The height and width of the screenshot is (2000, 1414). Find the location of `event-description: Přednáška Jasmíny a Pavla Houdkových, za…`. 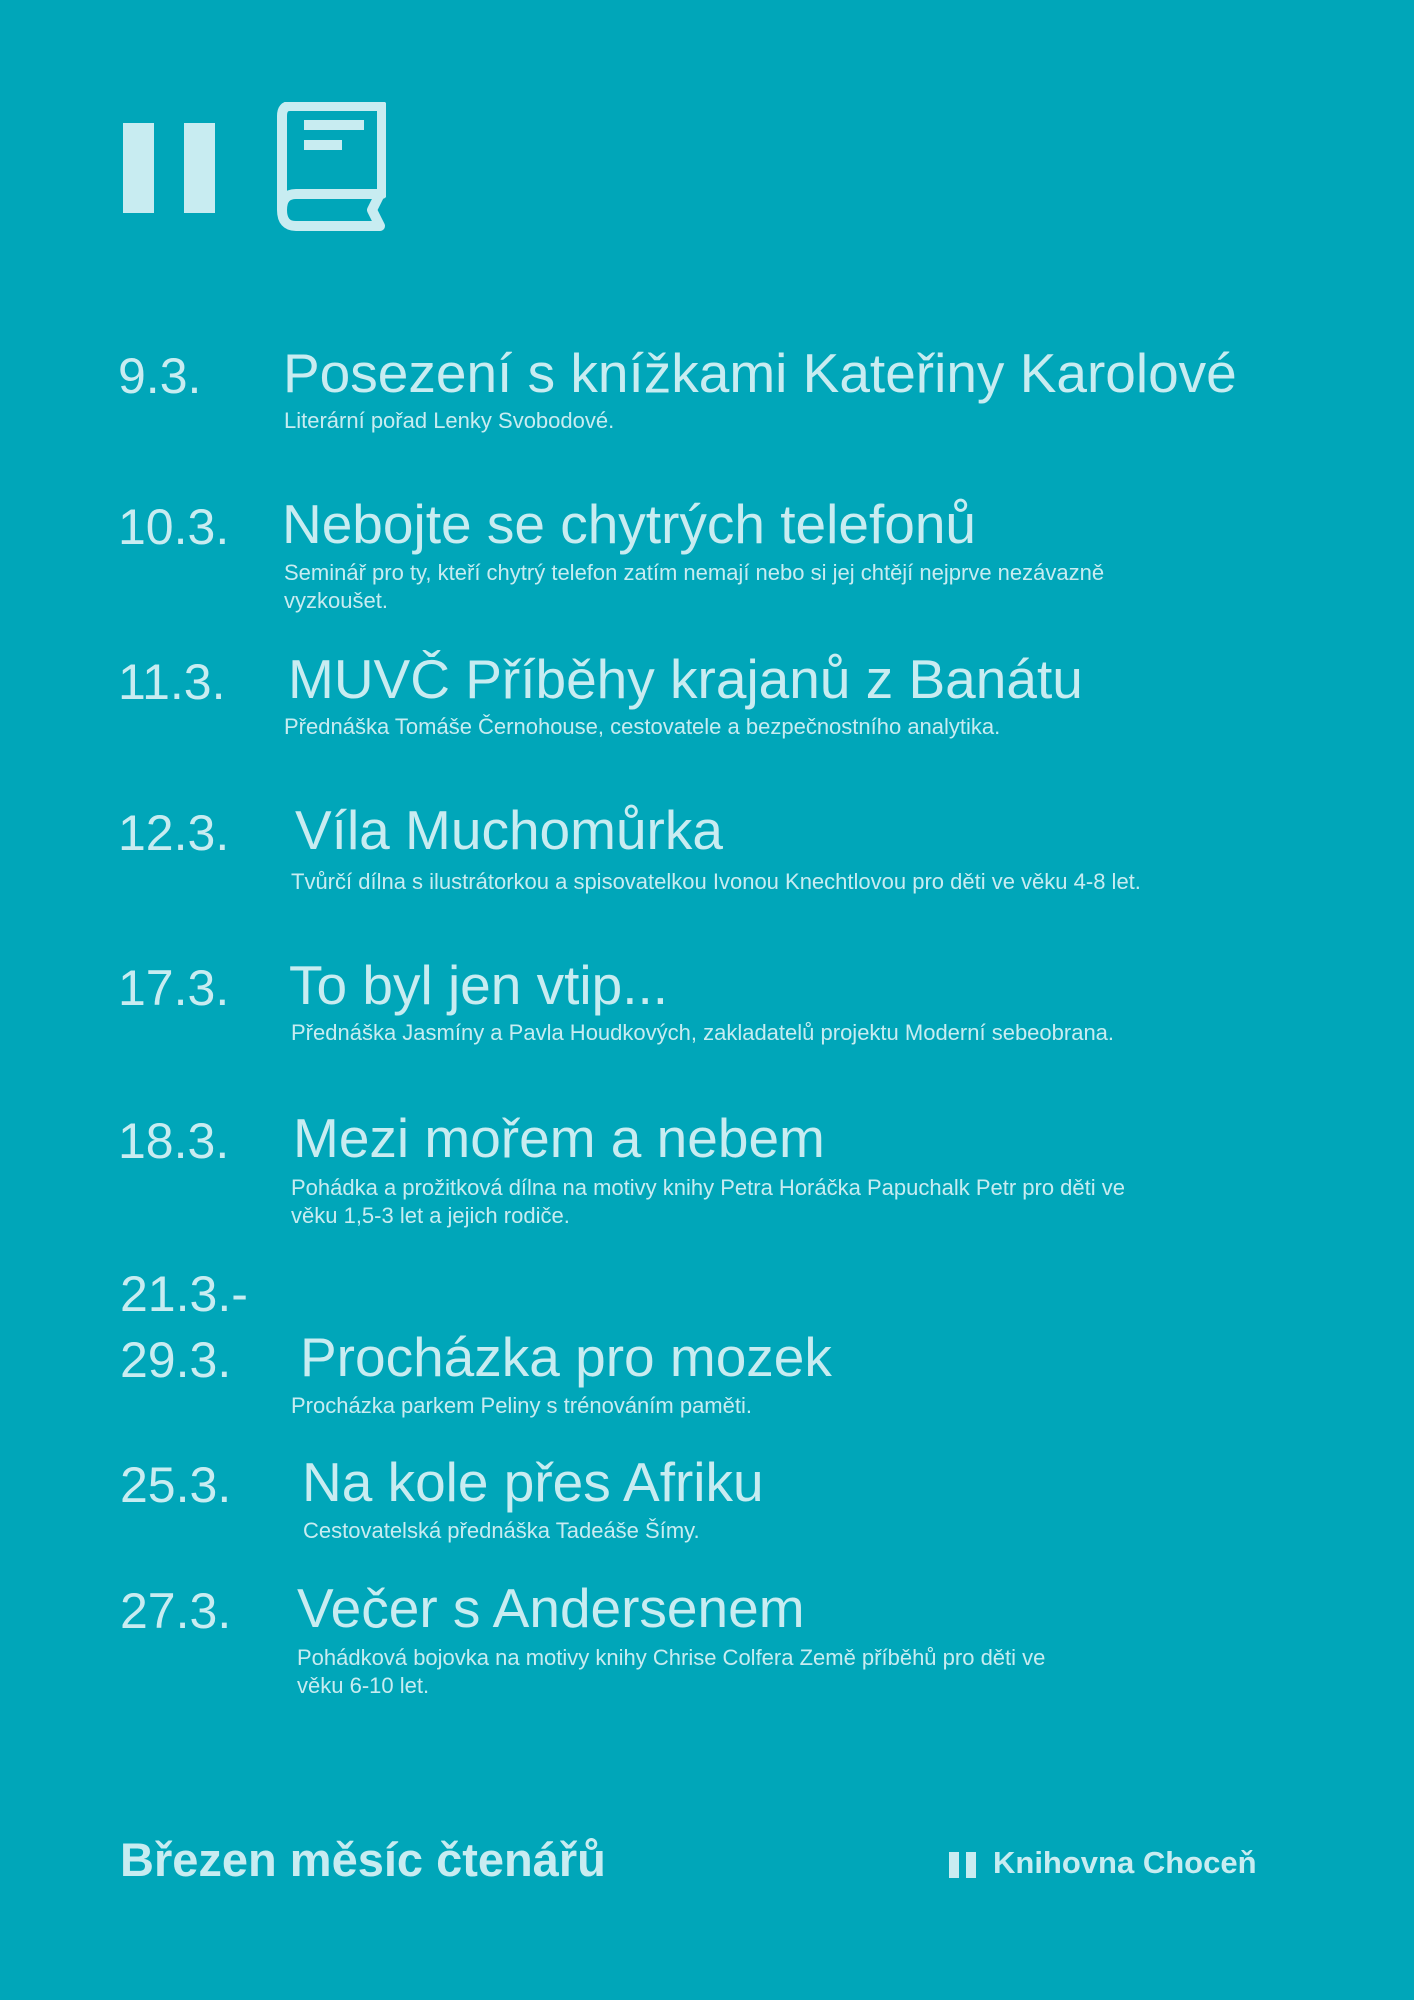

event-description: Přednáška Jasmíny a Pavla Houdkových, za… is located at coordinates (703, 1032).